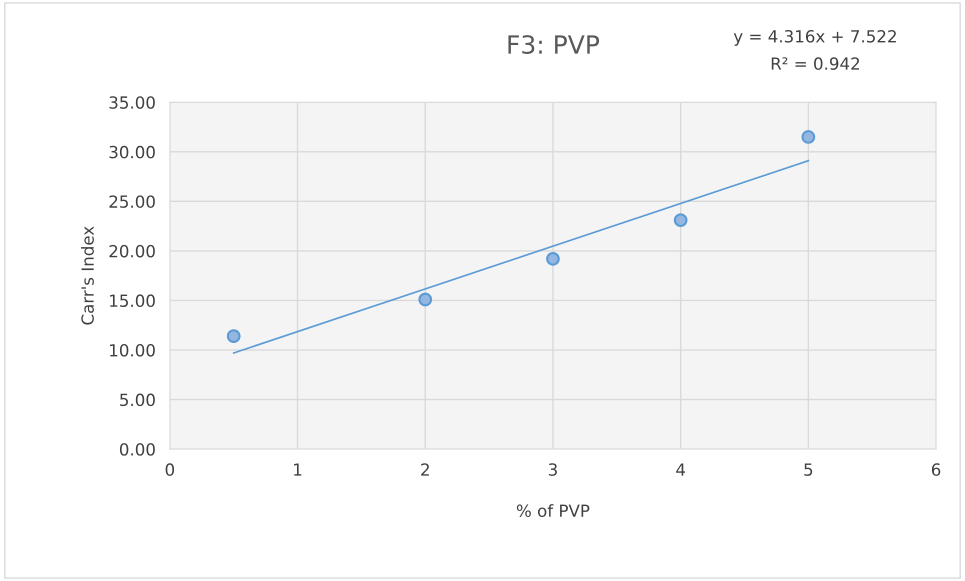 Image resolution: width=965 pixels, height=581 pixels. Describe the element at coordinates (681, 470) in the screenshot. I see `x-tick-label: 4` at that location.